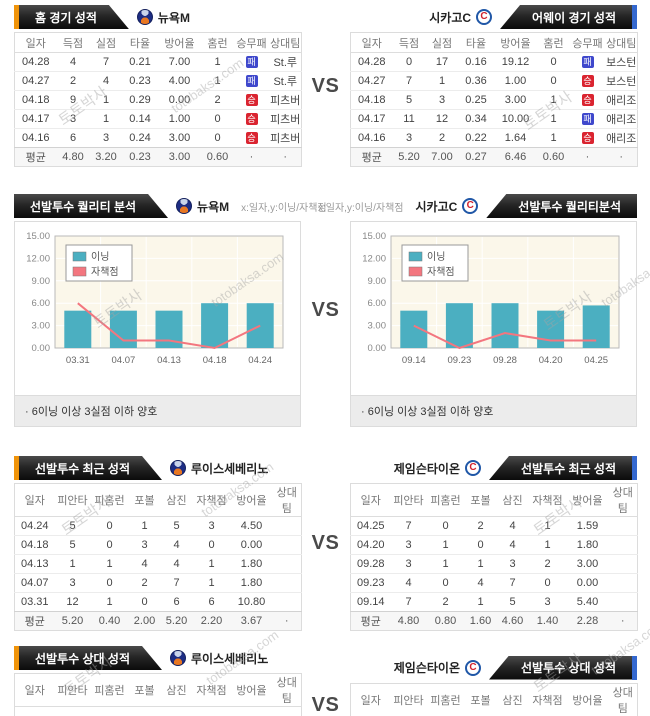  What do you see at coordinates (169, 360) in the screenshot?
I see `svg-text: 04.13` at bounding box center [169, 360].